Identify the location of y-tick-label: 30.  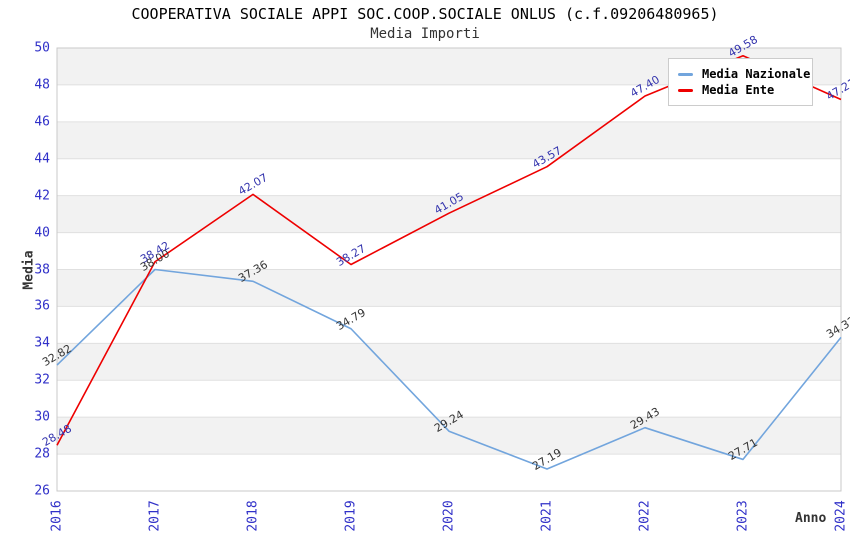
(42, 417).